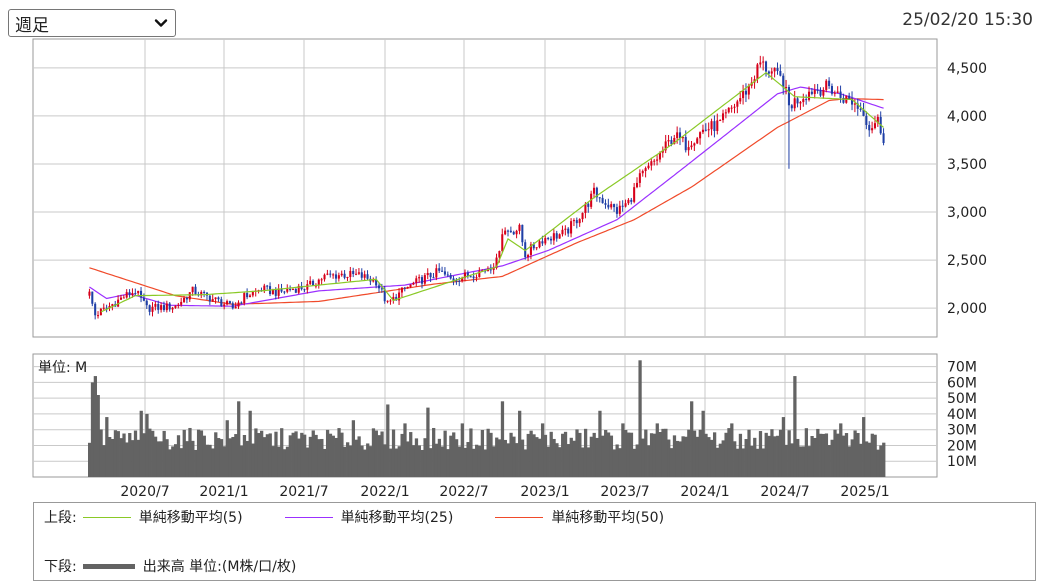 The width and height of the screenshot is (1047, 586). Describe the element at coordinates (384, 492) in the screenshot. I see `x-tick-label: 2022/1` at that location.